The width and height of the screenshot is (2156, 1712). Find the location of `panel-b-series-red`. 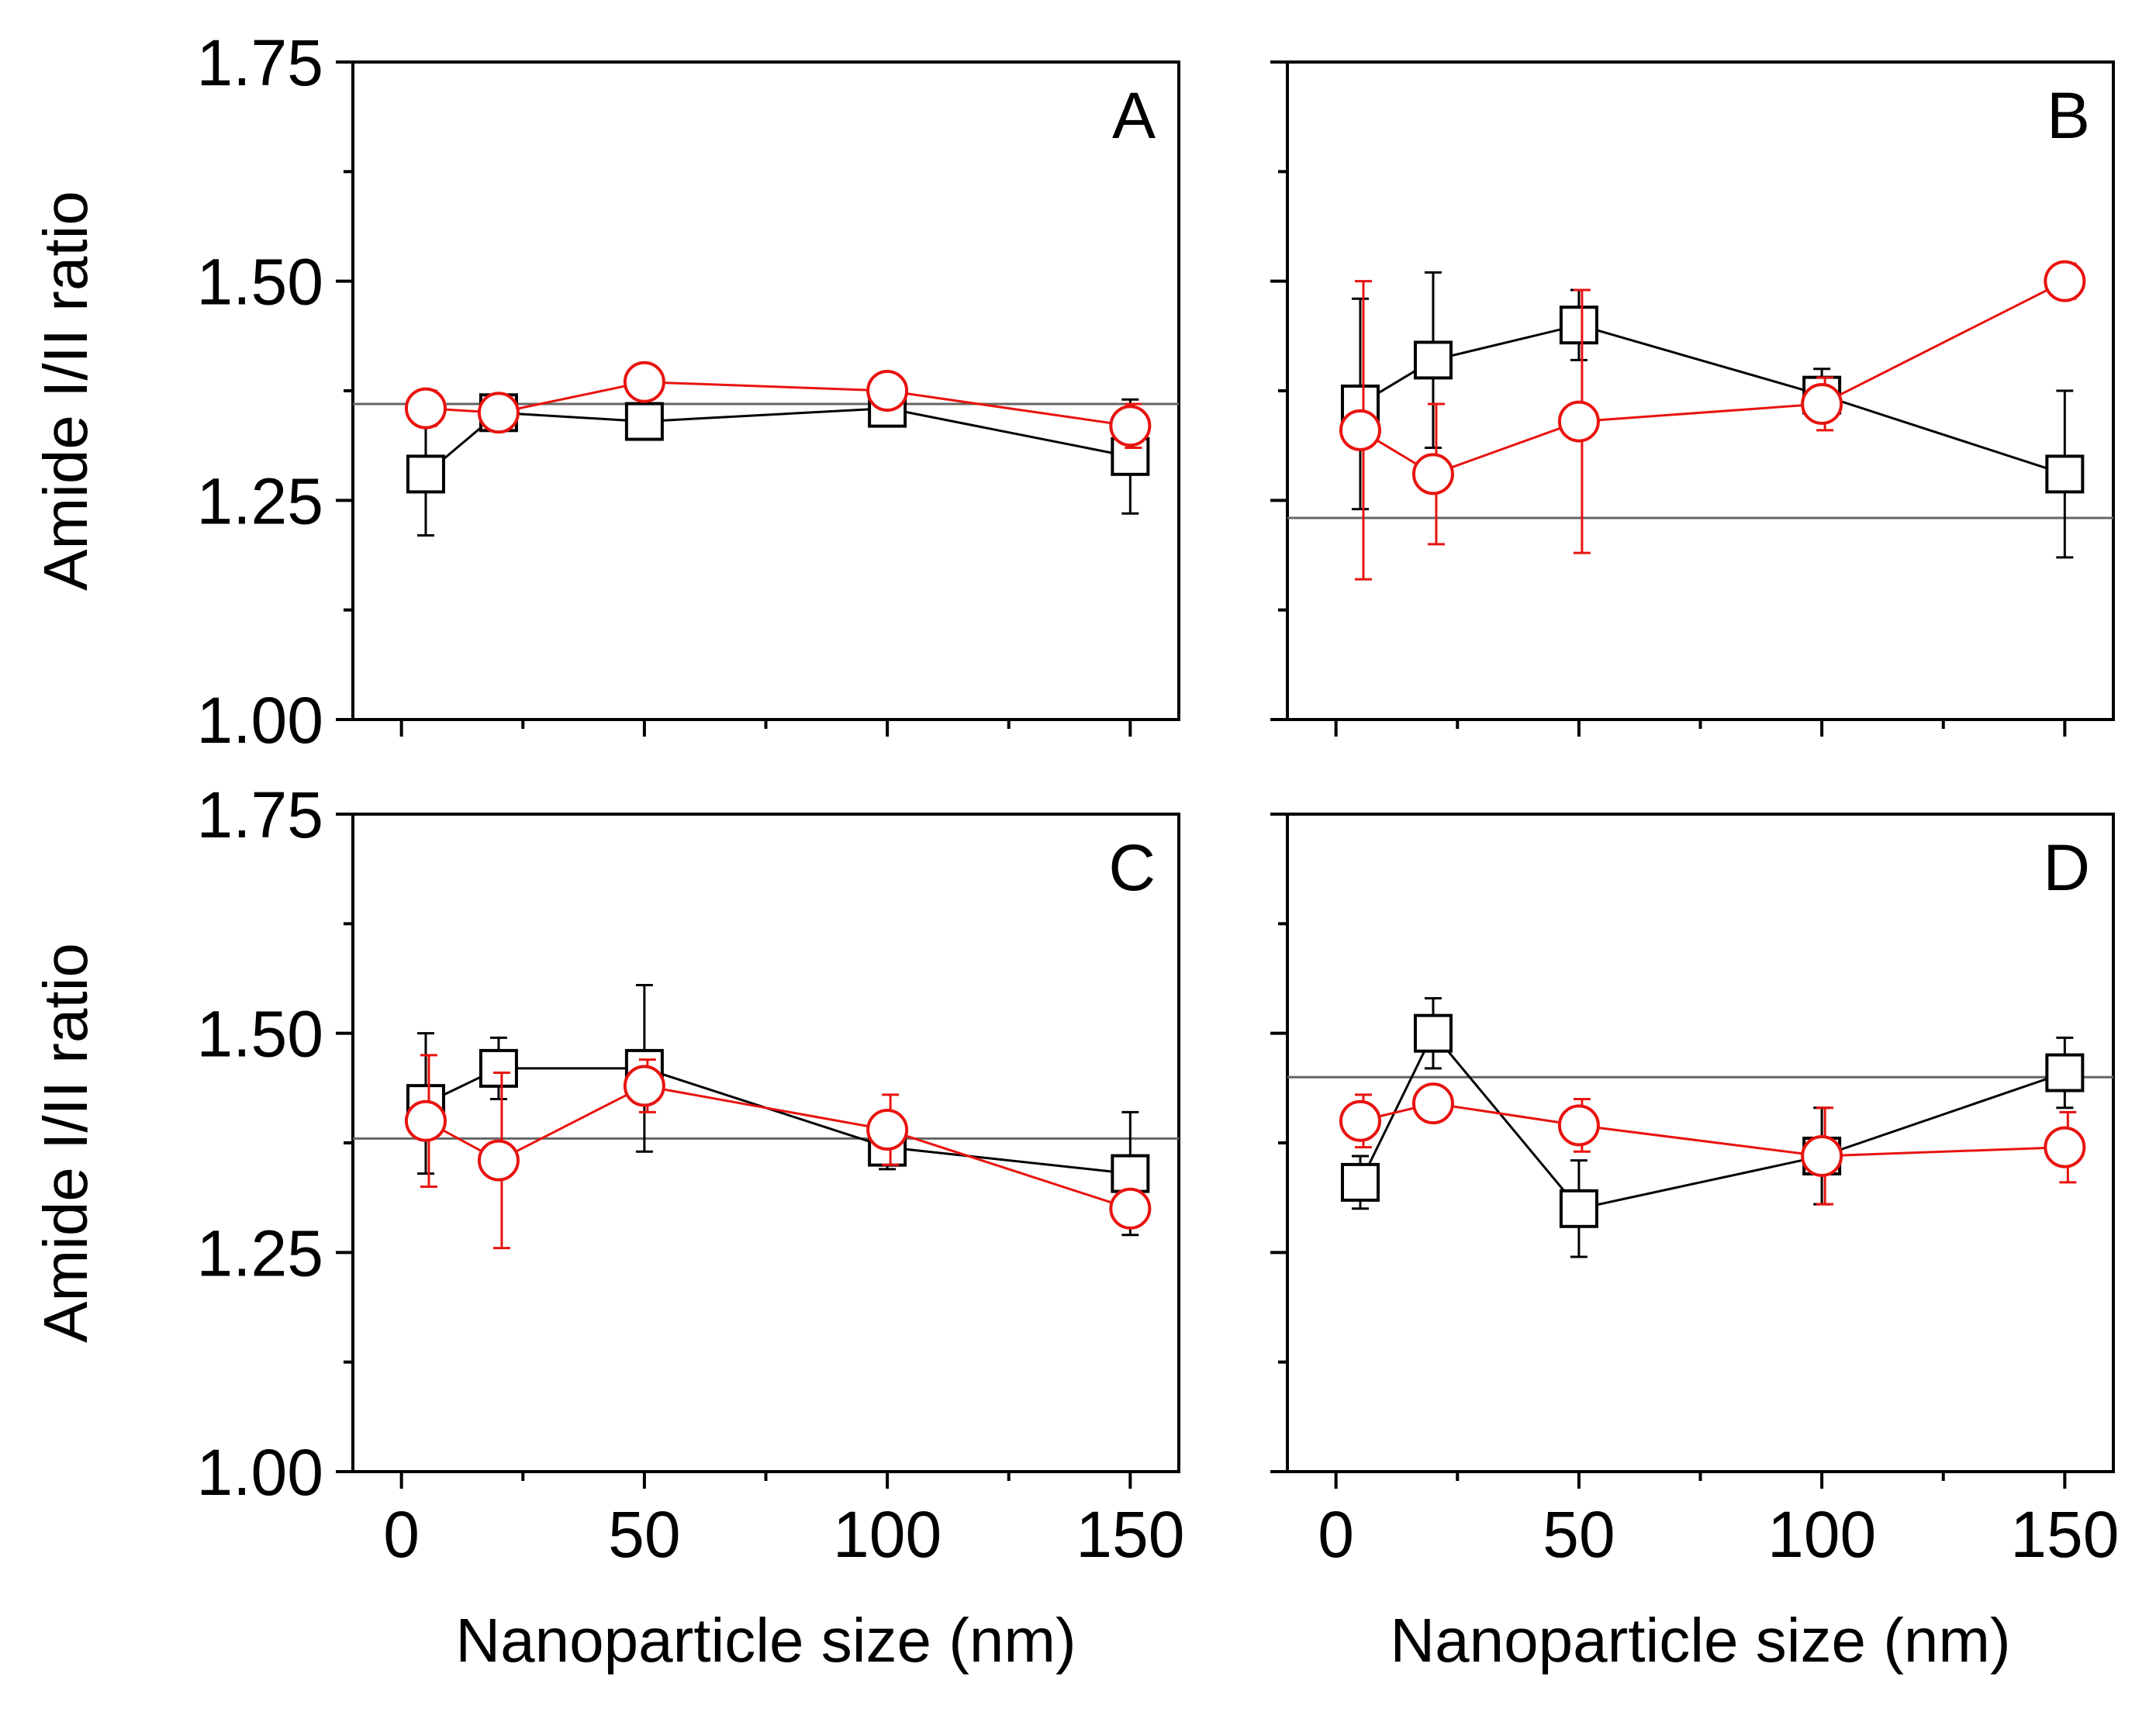

panel-b-series-red is located at coordinates (1712, 420).